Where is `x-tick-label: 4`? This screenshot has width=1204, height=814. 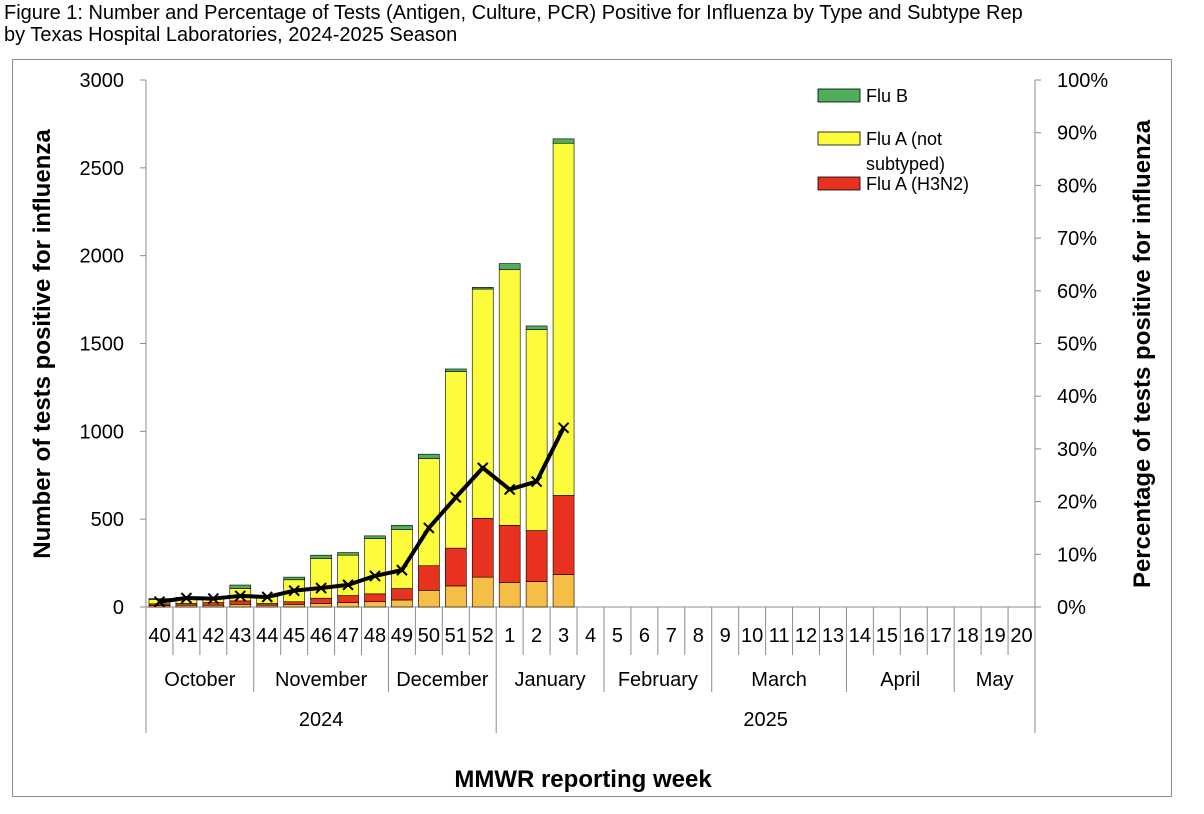
x-tick-label: 4 is located at coordinates (590, 636).